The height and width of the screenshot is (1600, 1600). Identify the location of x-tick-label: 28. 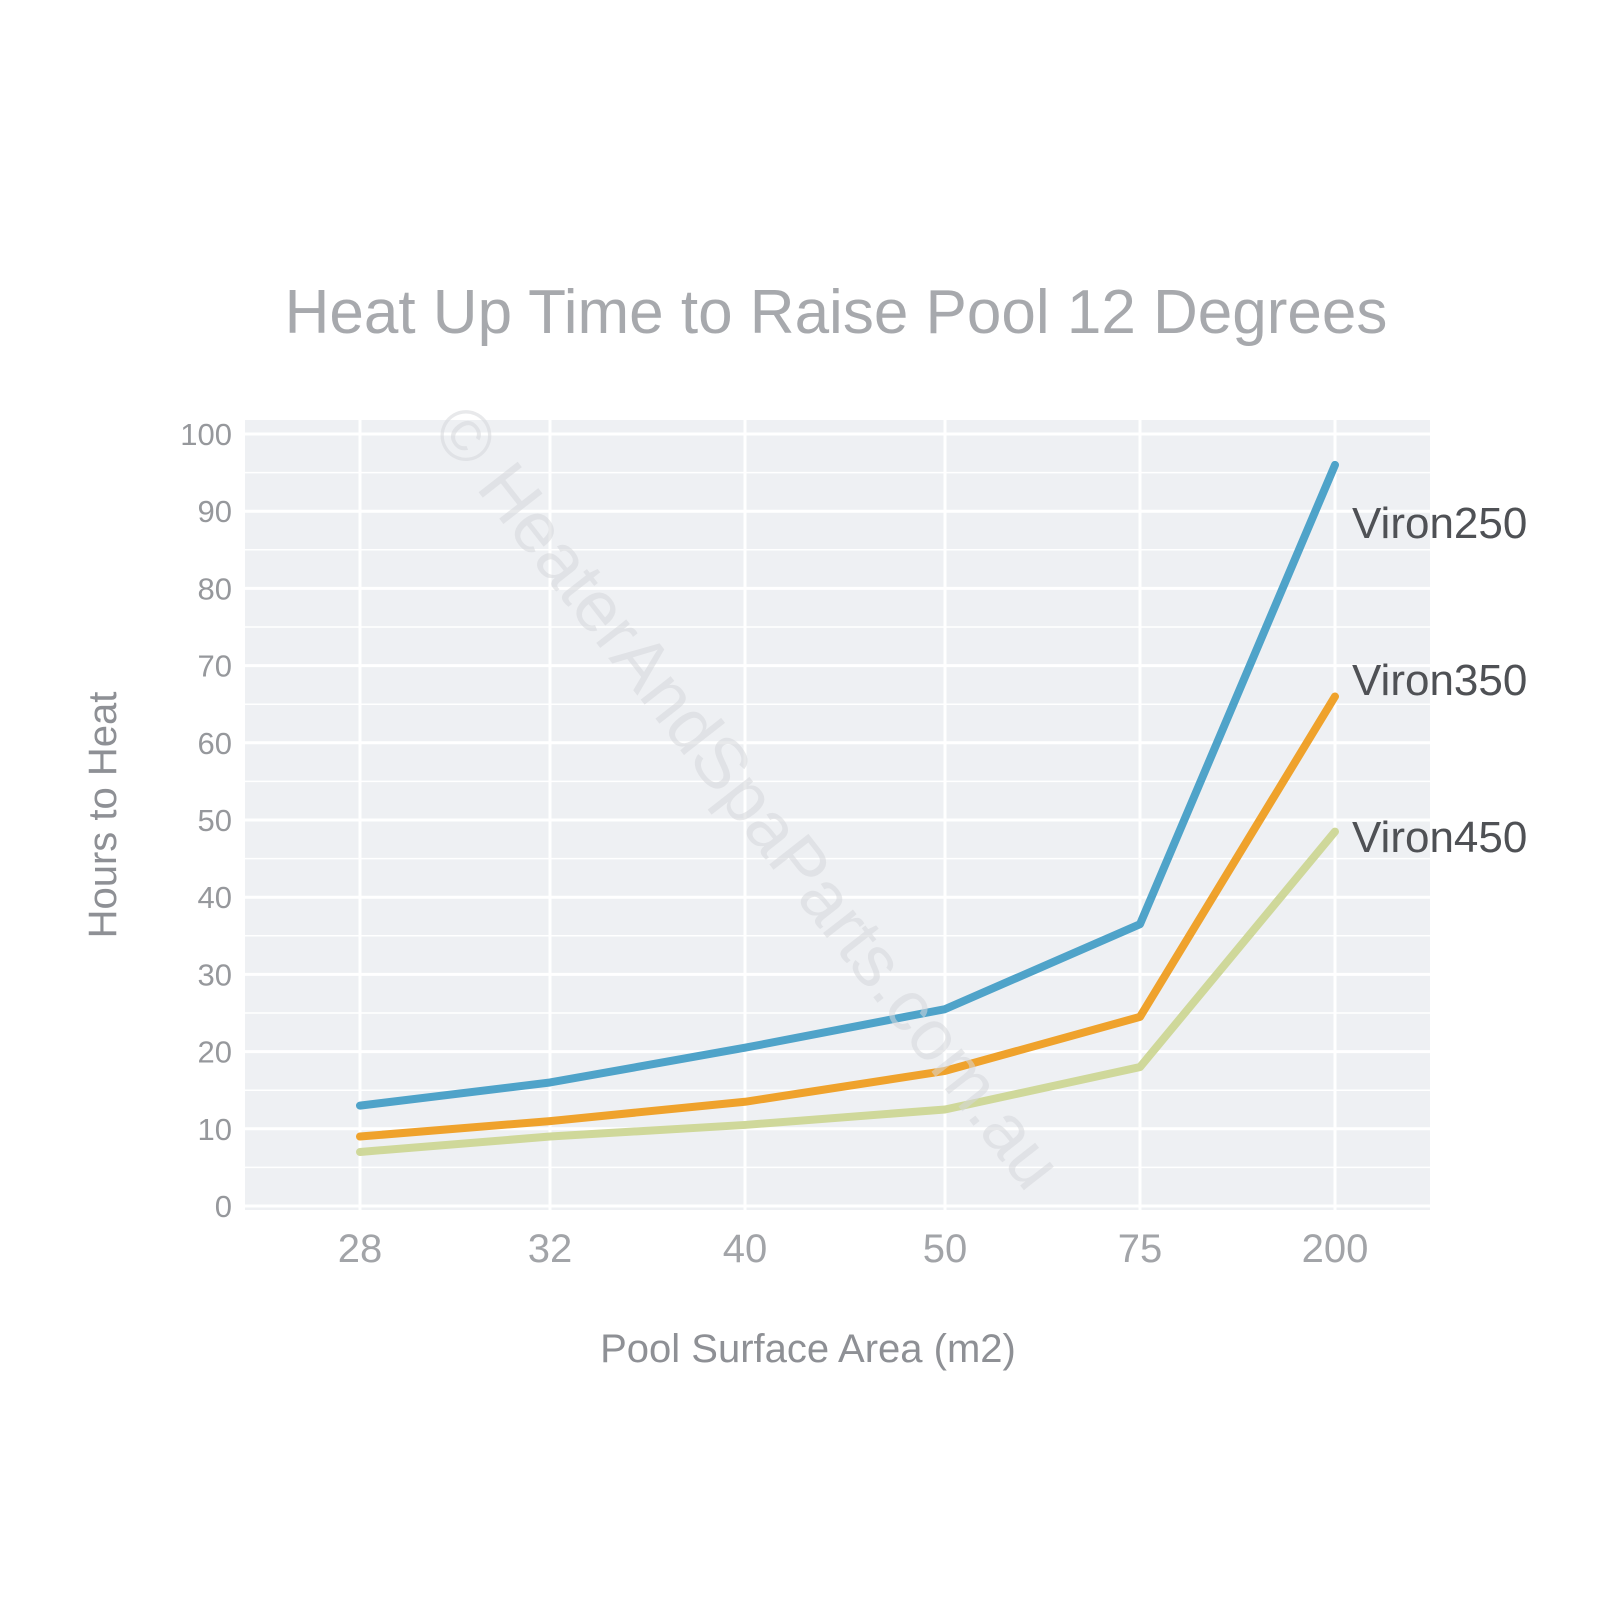
(360, 1249).